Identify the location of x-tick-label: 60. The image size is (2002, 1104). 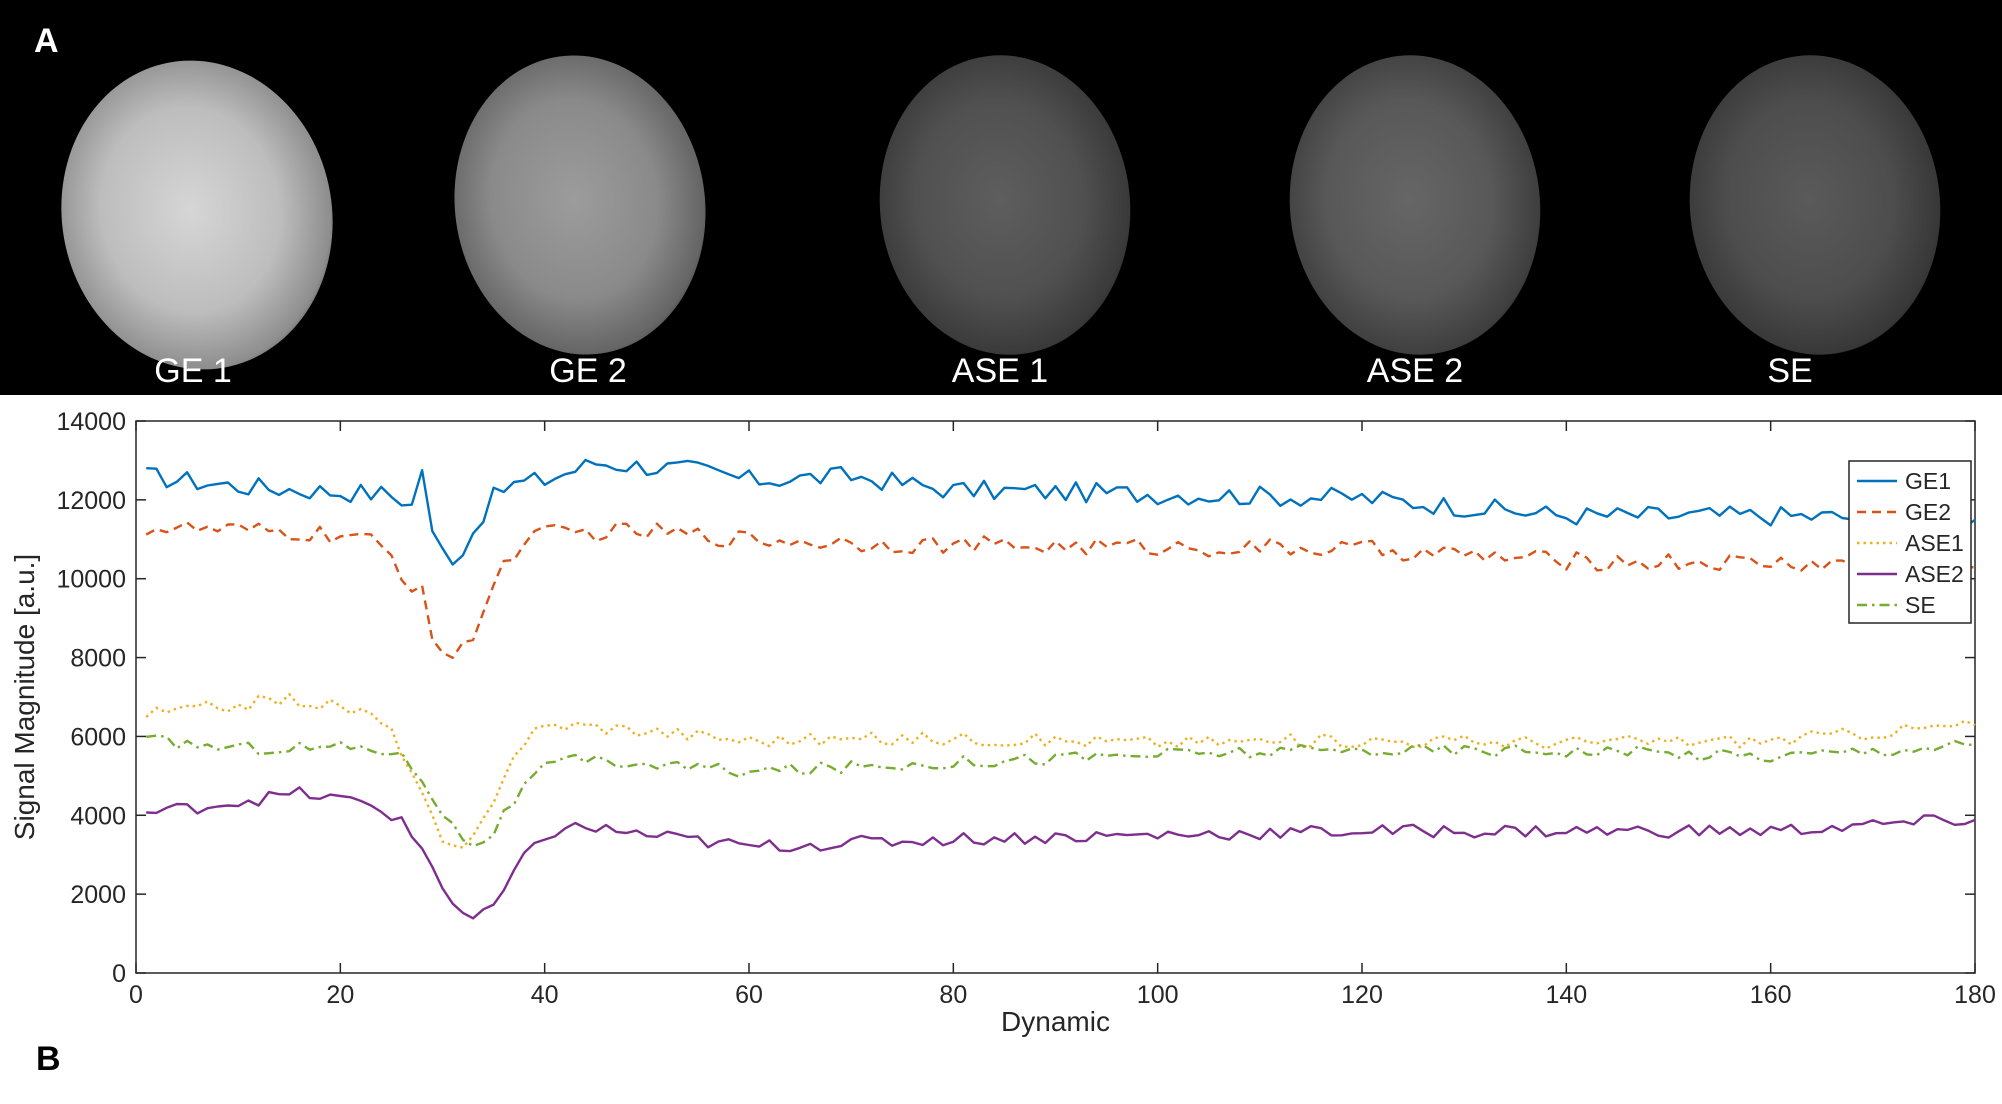
(749, 995).